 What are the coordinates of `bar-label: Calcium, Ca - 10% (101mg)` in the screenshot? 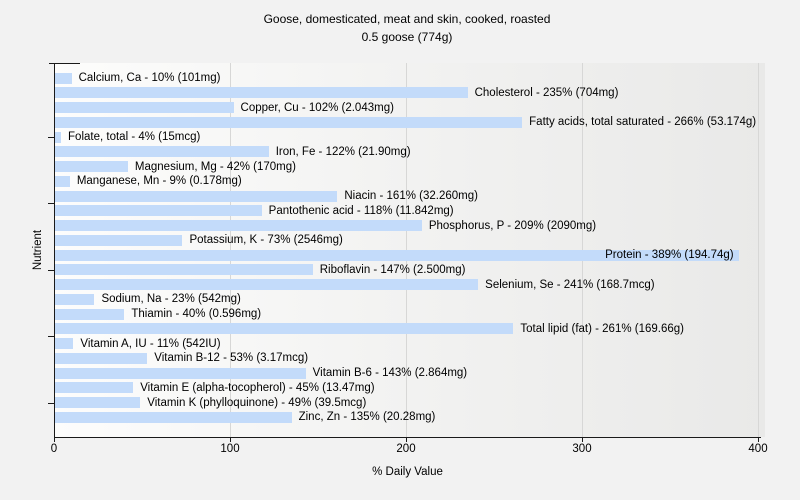 It's located at (149, 78).